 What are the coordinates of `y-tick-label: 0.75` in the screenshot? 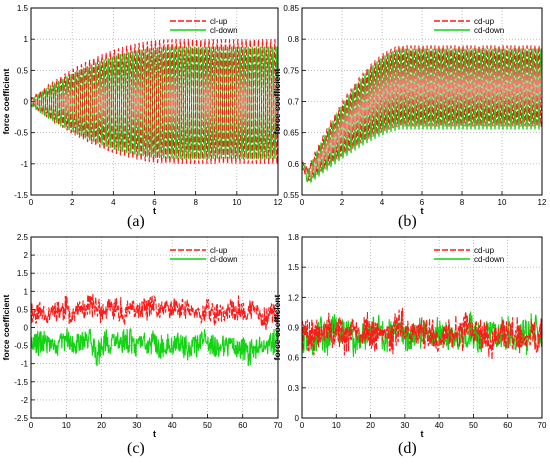 It's located at (291, 70).